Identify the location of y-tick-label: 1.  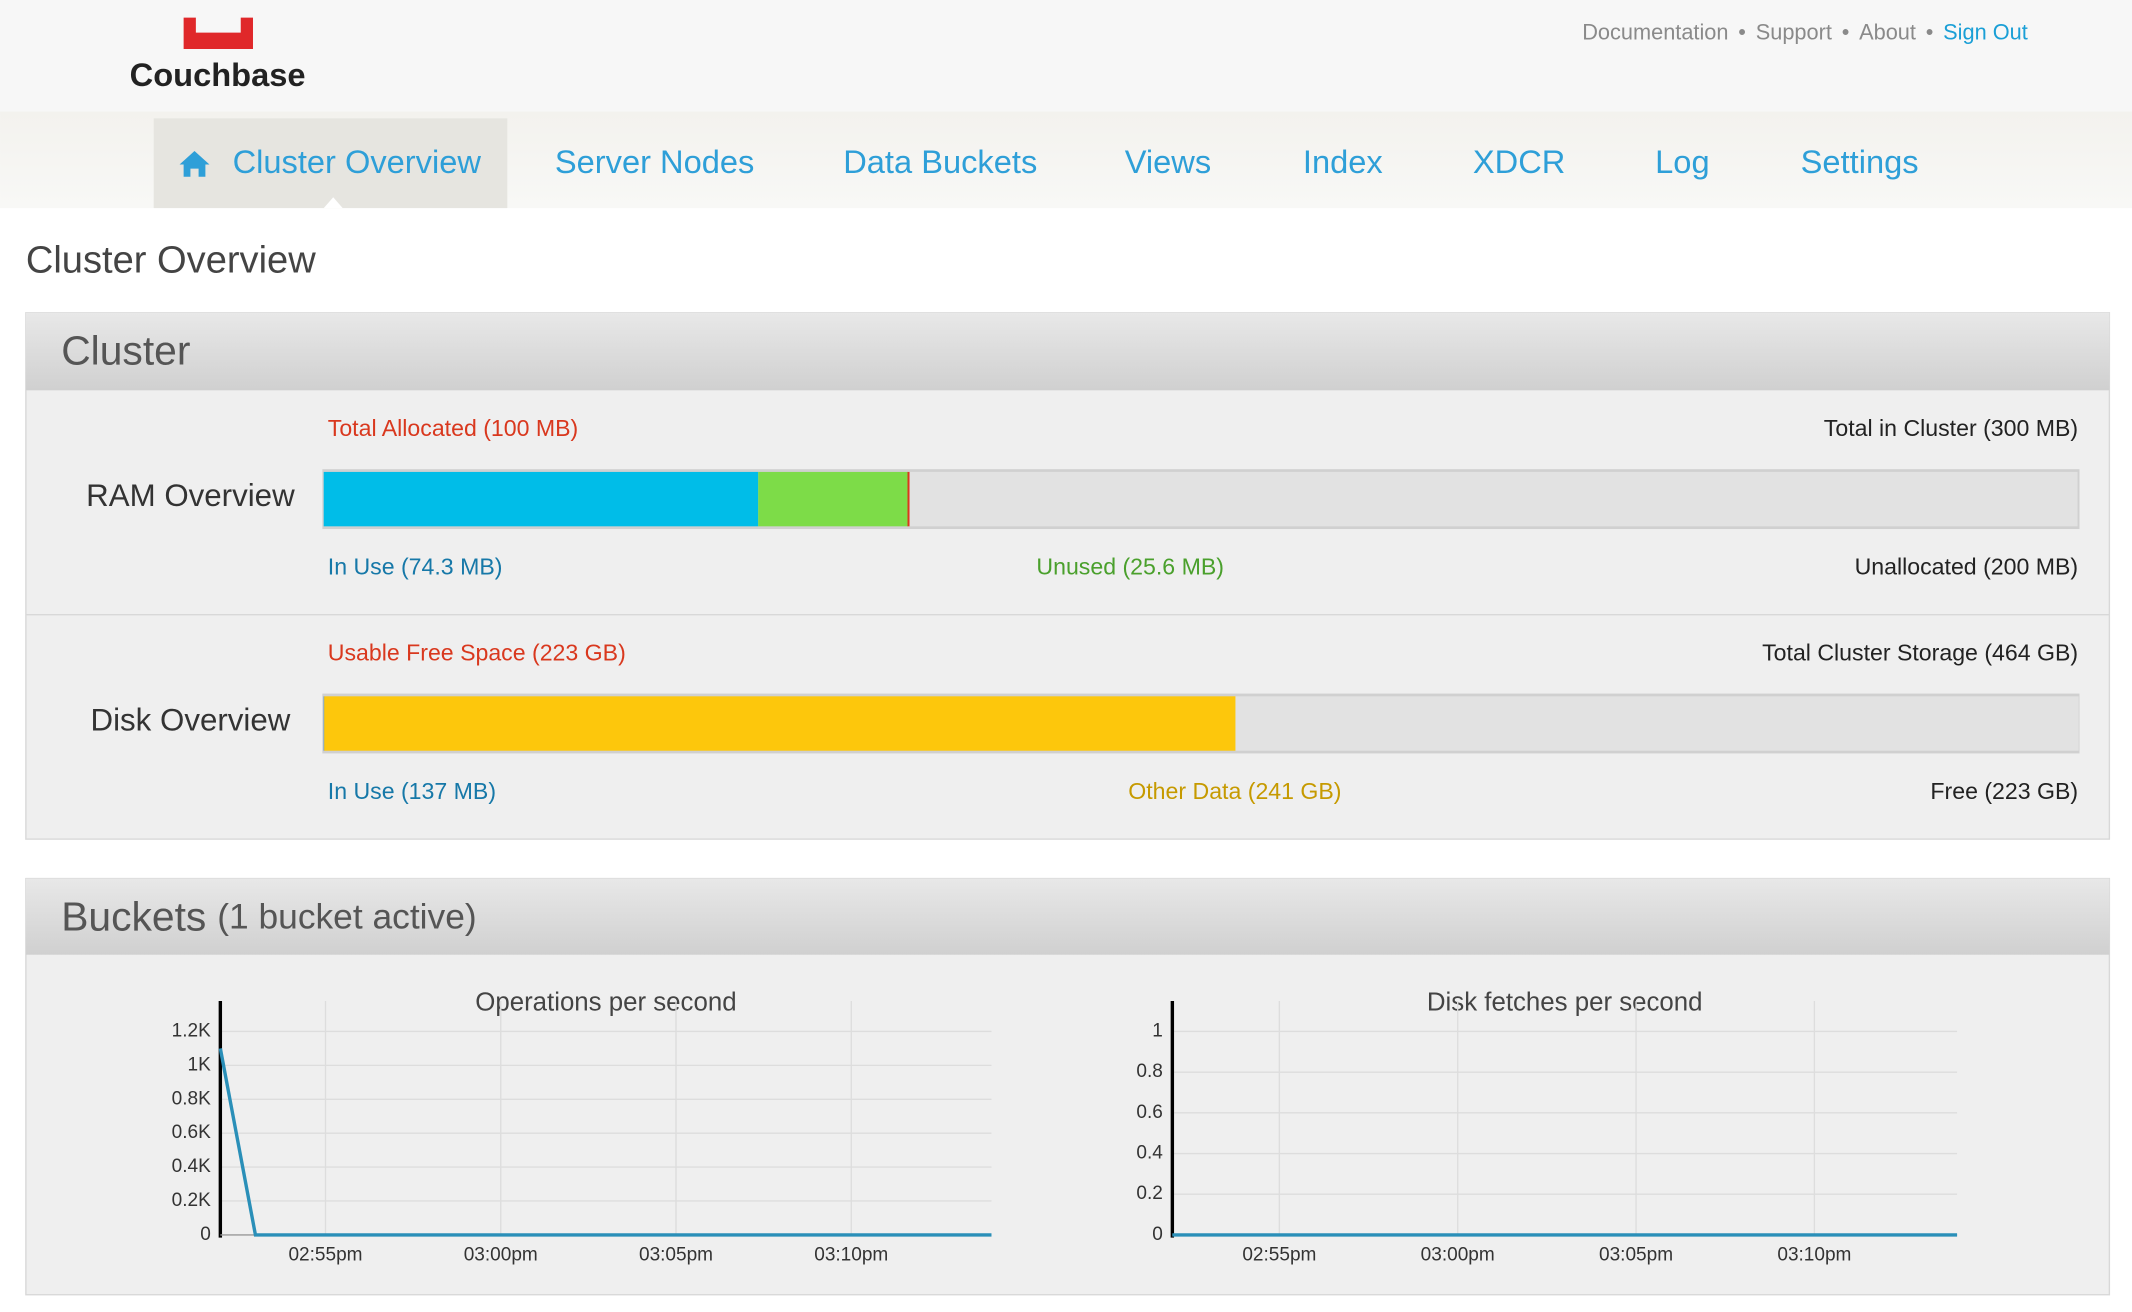
(1157, 1031).